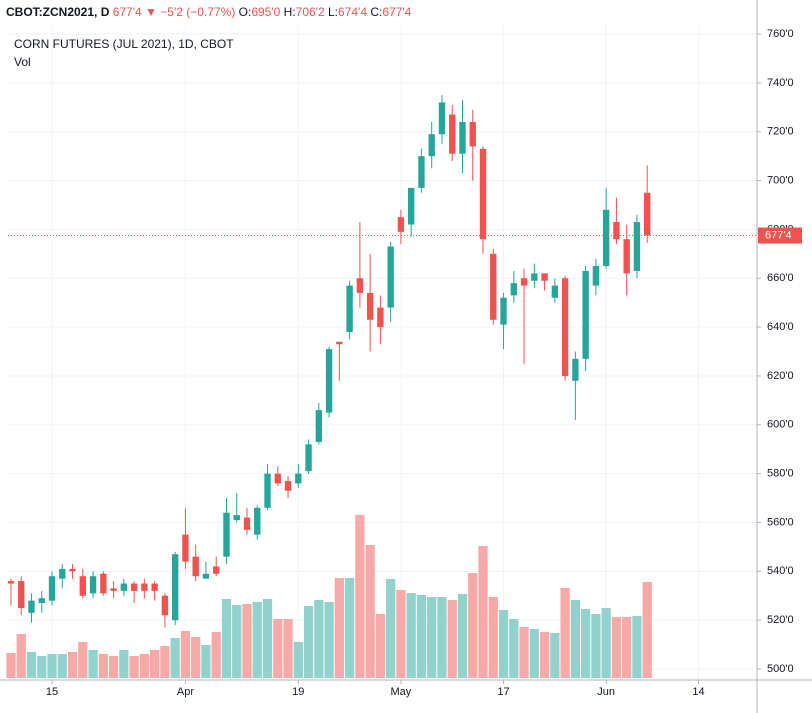  Describe the element at coordinates (780, 376) in the screenshot. I see `y-tick-label: 620'0` at that location.